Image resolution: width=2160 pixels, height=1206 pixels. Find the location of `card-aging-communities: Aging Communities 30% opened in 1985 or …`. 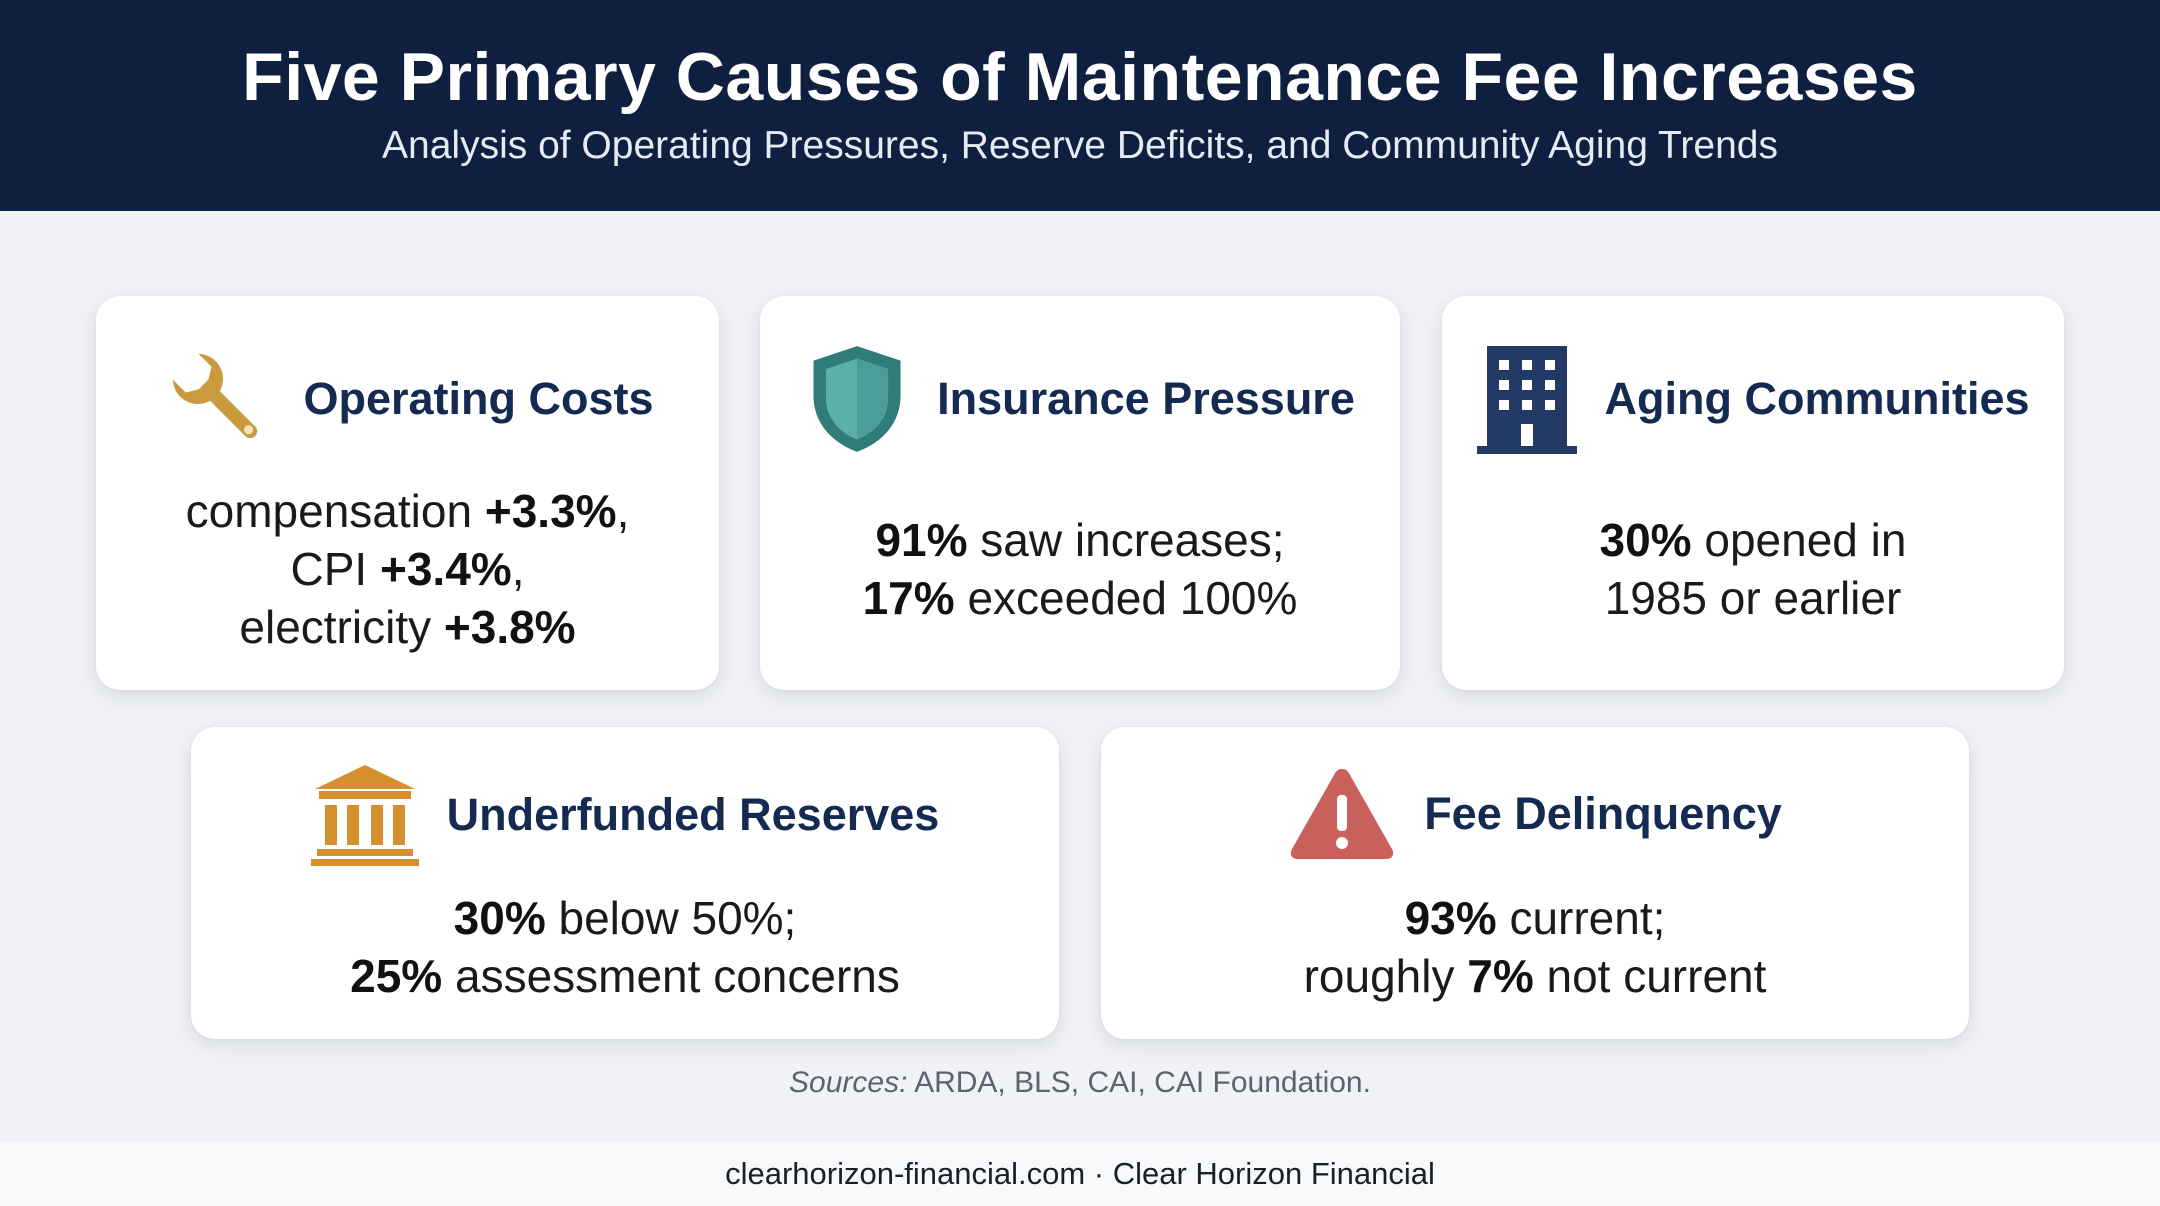

card-aging-communities: Aging Communities 30% opened in 1985 or … is located at coordinates (1753, 493).